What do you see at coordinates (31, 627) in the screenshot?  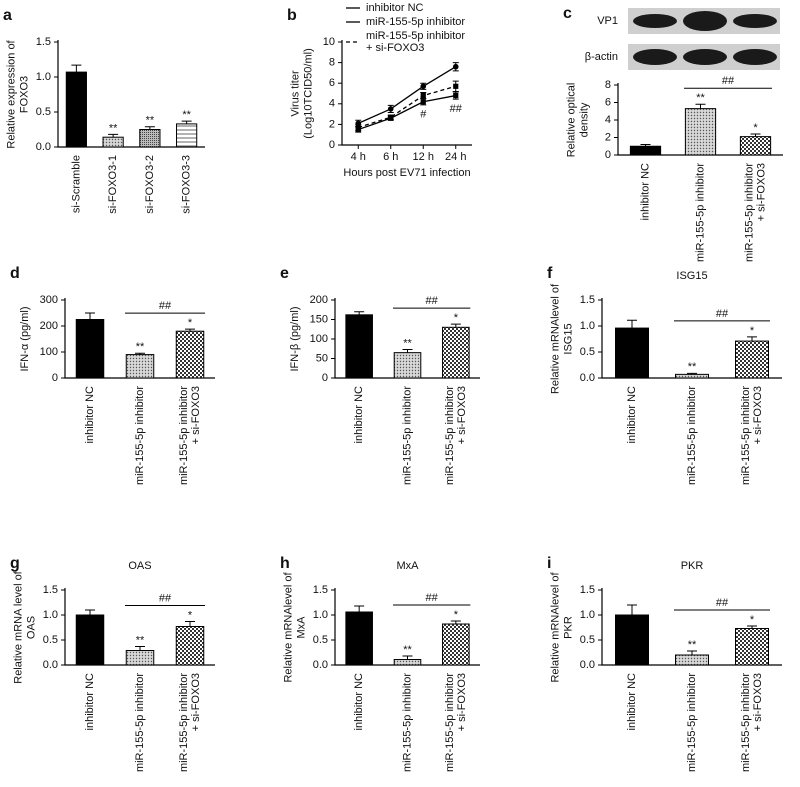 I see `y-axis-label: OAS` at bounding box center [31, 627].